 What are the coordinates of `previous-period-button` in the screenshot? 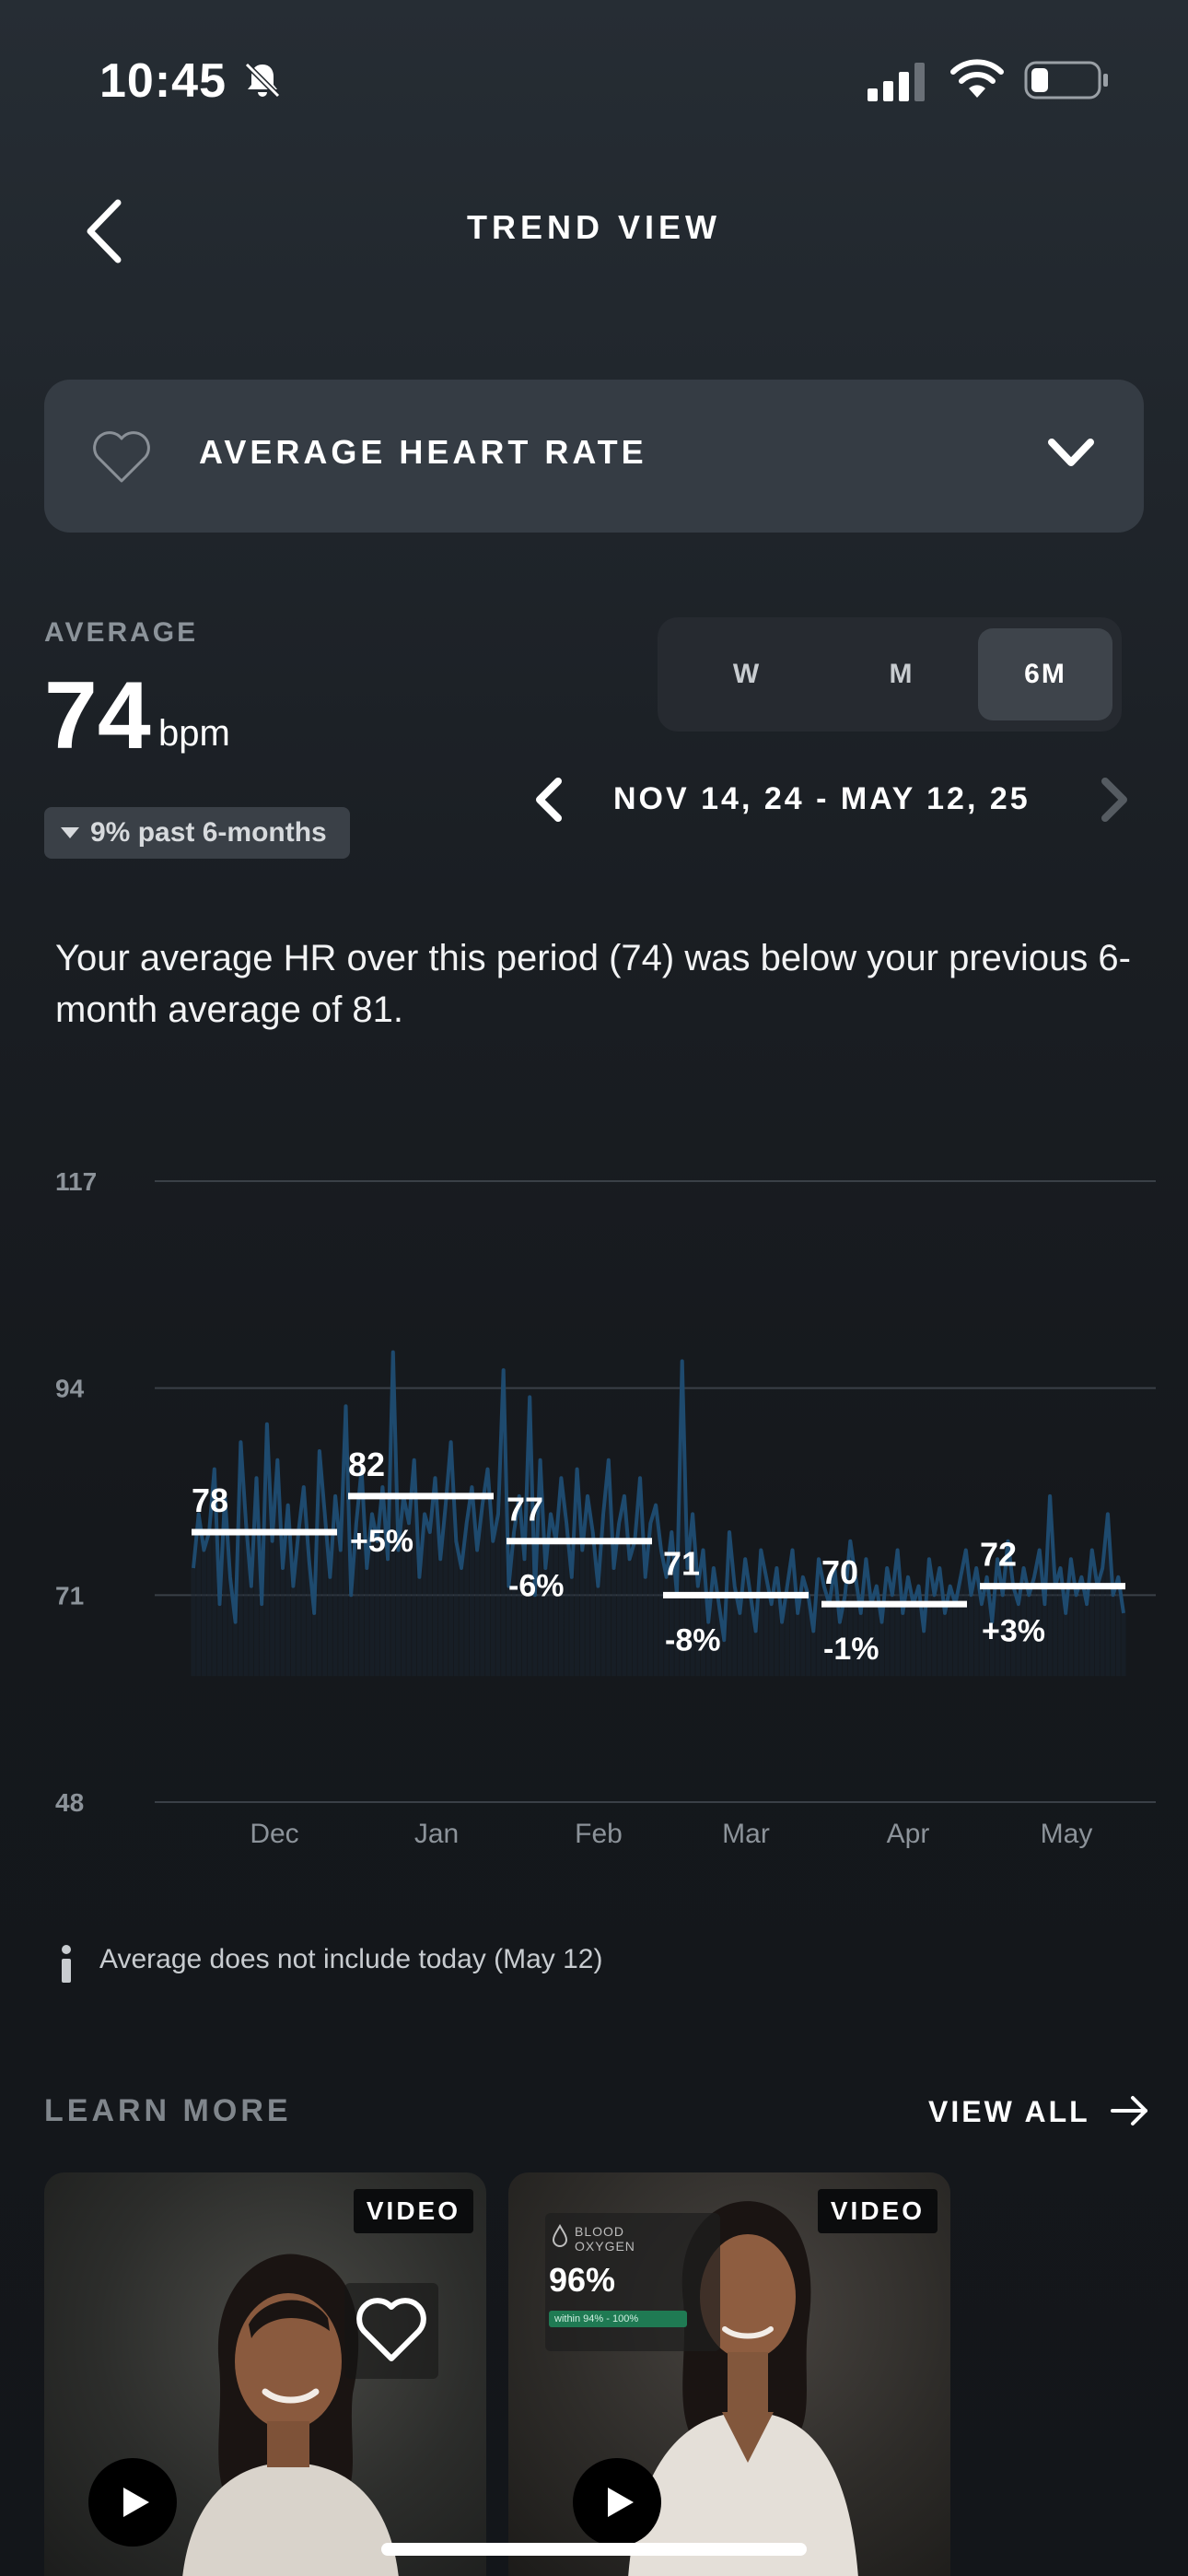 It's located at (548, 800).